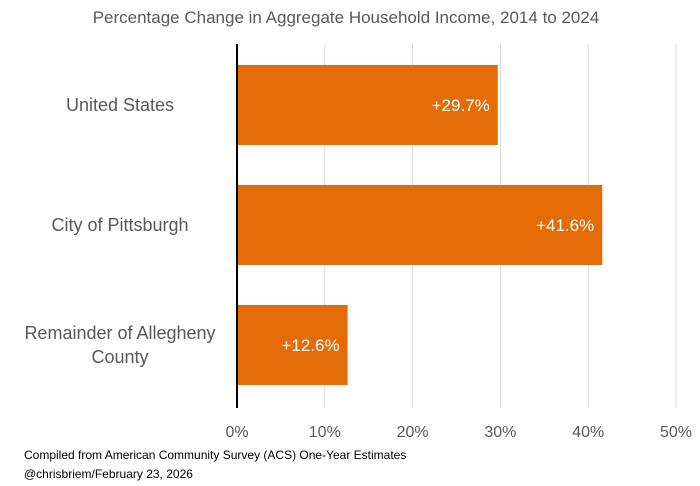  I want to click on category-label-line: City of Pittsburgh, so click(119, 225).